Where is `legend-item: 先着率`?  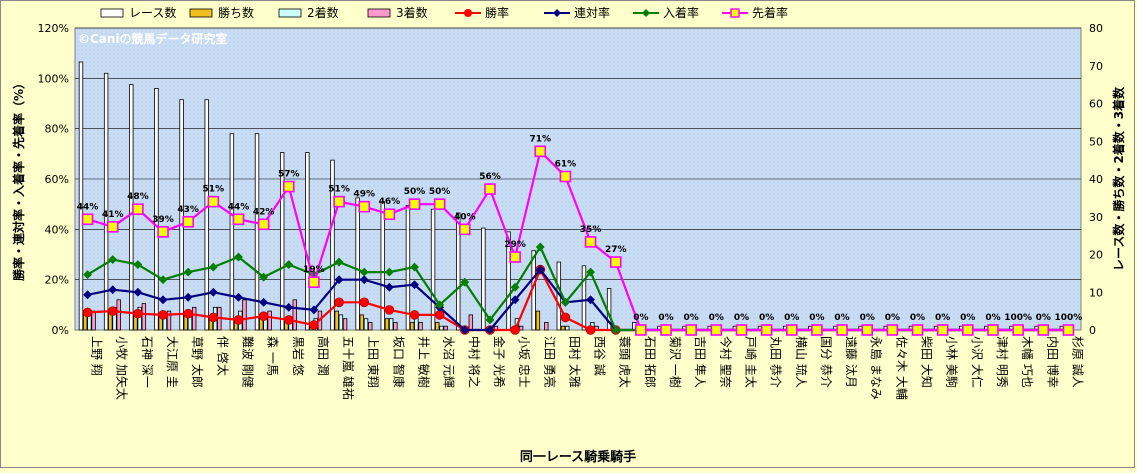
legend-item: 先着率 is located at coordinates (755, 12).